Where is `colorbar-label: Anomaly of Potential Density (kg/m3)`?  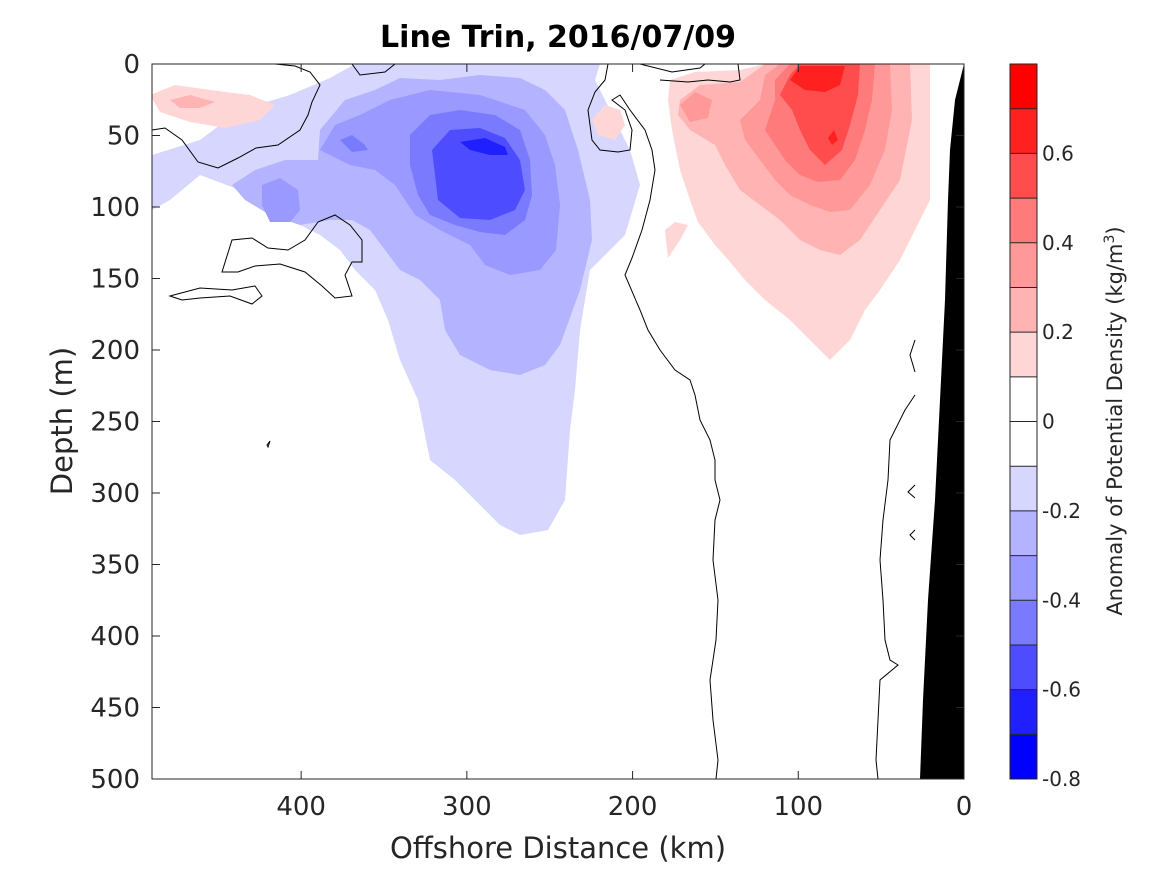
colorbar-label: Anomaly of Potential Density (kg/m3) is located at coordinates (1114, 420).